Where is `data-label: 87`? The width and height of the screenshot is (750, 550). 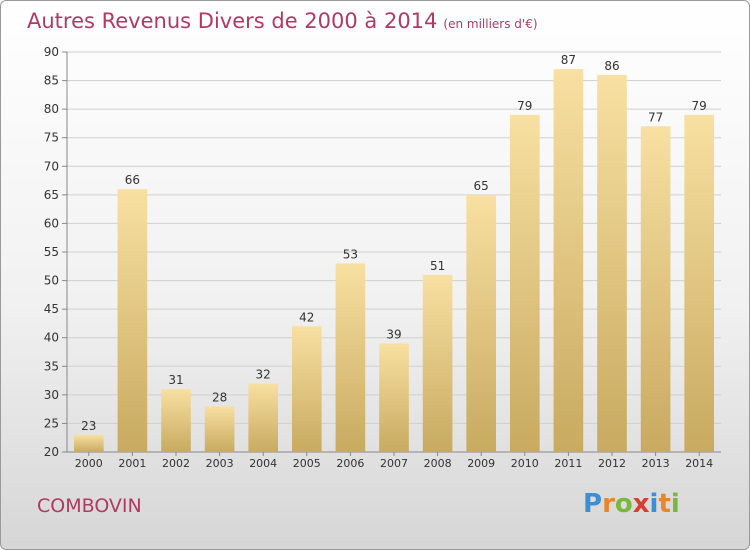 data-label: 87 is located at coordinates (568, 60).